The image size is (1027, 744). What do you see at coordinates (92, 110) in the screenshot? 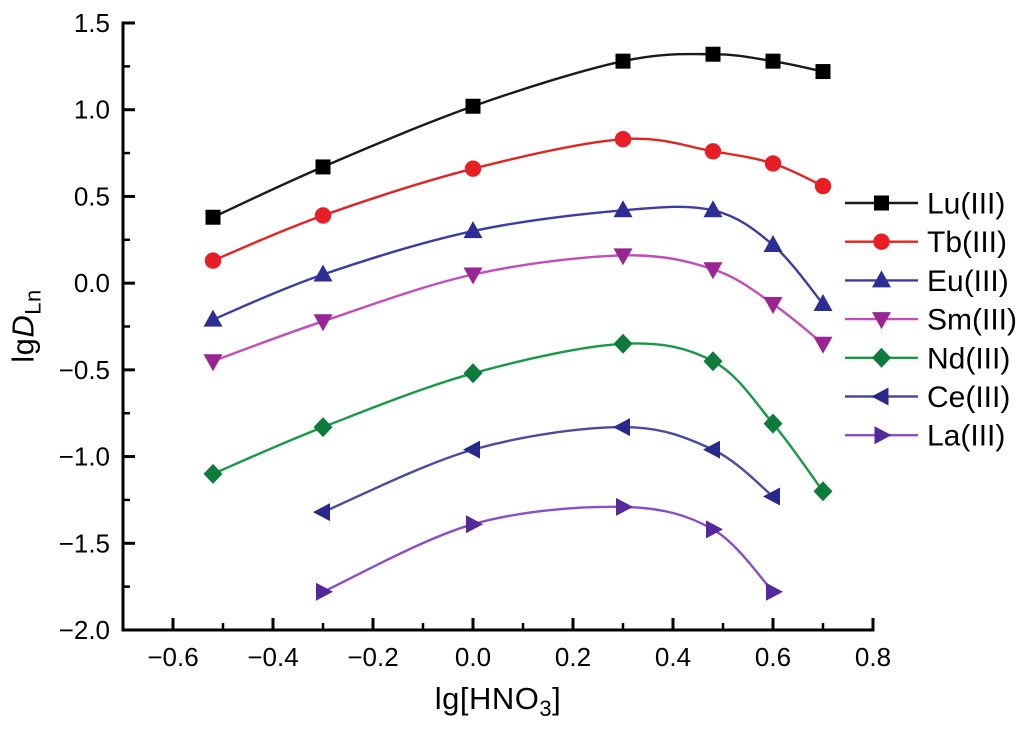
I see `y-tick-label: 1.0` at bounding box center [92, 110].